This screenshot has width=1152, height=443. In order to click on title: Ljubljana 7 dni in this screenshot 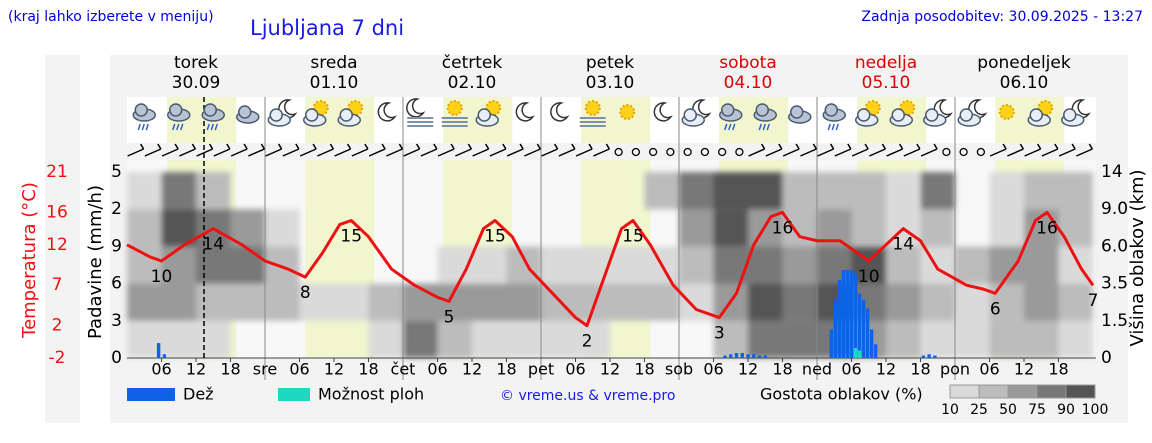, I will do `click(327, 28)`.